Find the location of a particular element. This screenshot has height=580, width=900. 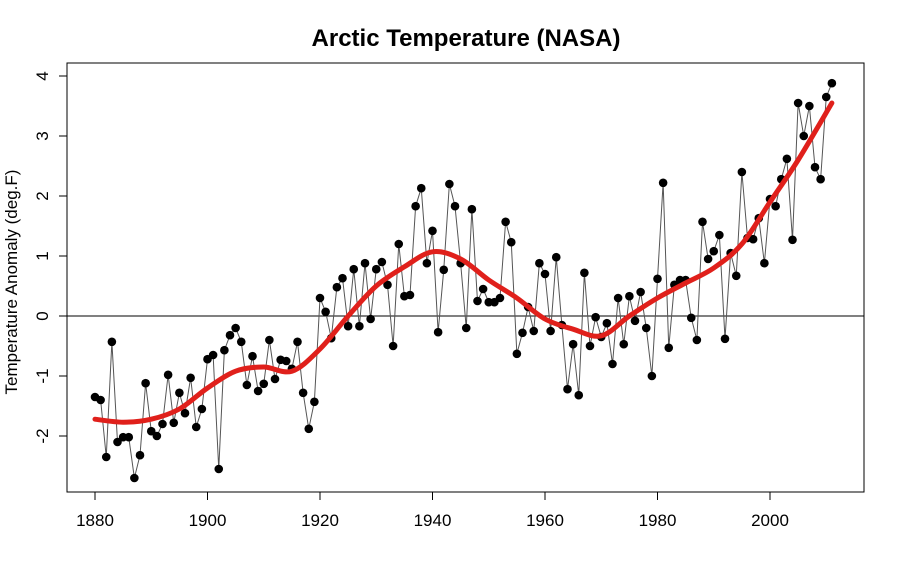

y-tick-label: -2 is located at coordinates (42, 435).